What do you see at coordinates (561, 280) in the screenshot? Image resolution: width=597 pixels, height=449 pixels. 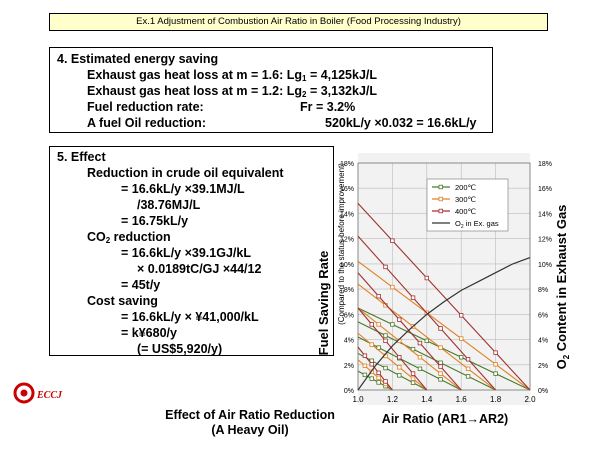 I see `y-axis-right-post: Content in Exhaust Gas` at bounding box center [561, 280].